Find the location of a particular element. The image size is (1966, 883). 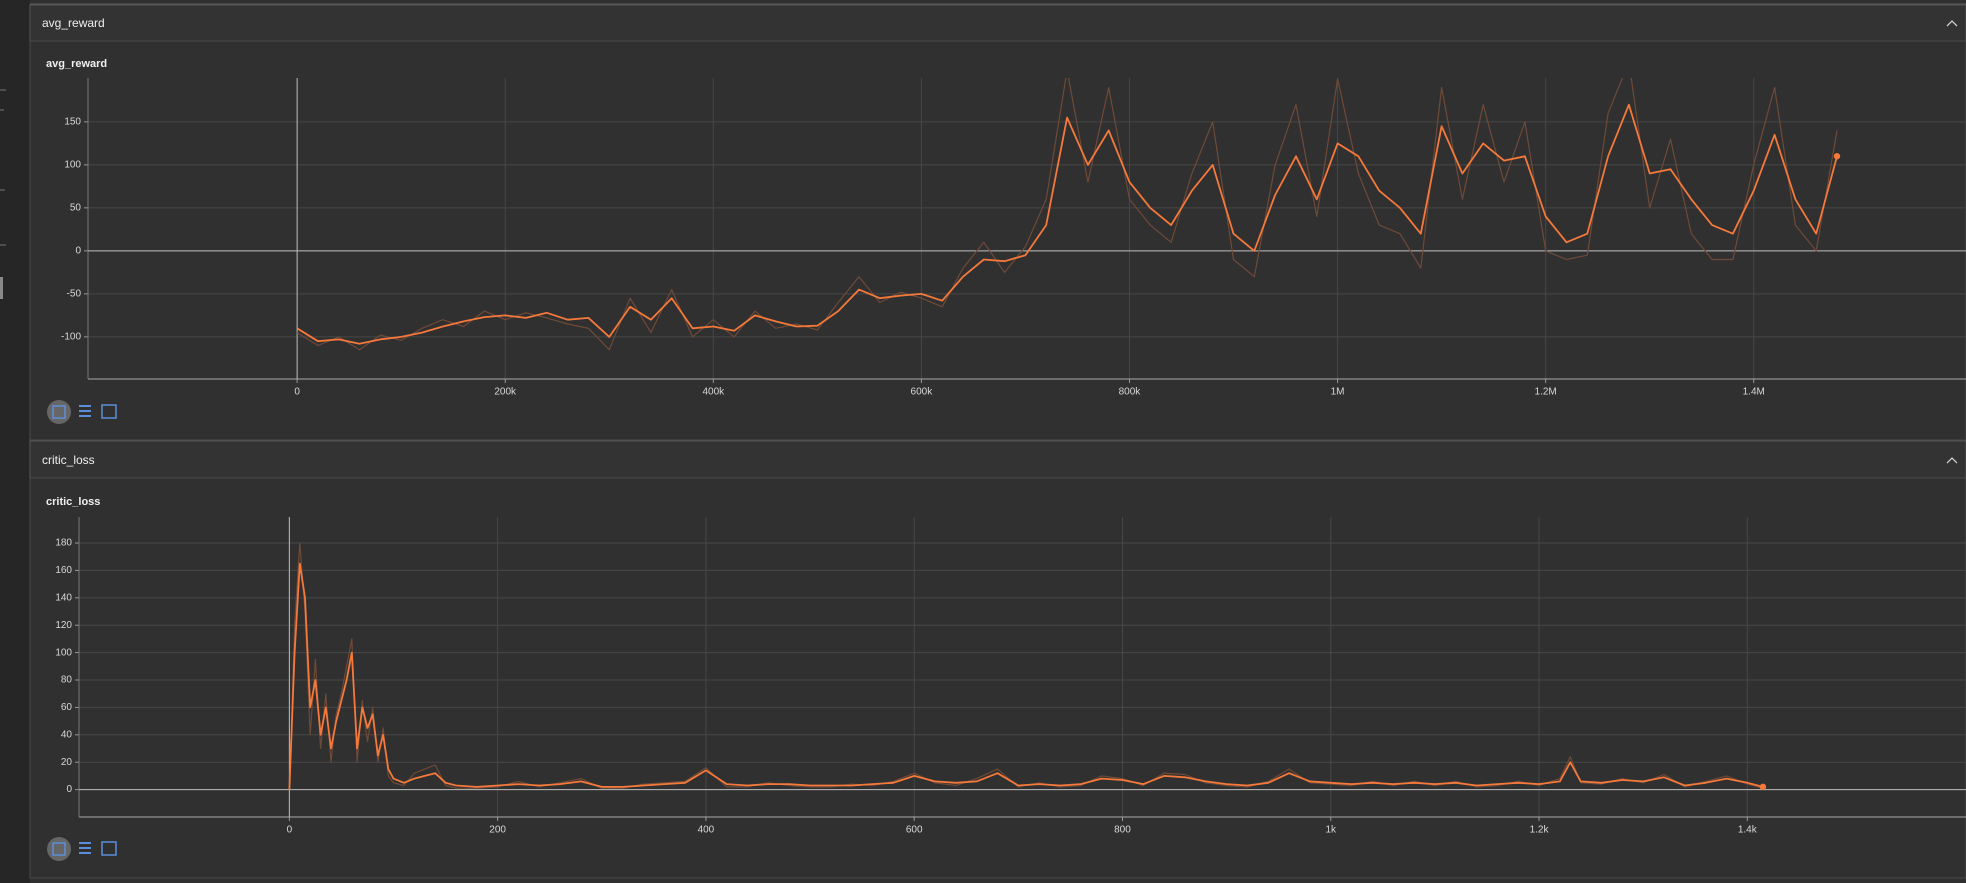

x-tick-label: 1.4k is located at coordinates (1748, 830).